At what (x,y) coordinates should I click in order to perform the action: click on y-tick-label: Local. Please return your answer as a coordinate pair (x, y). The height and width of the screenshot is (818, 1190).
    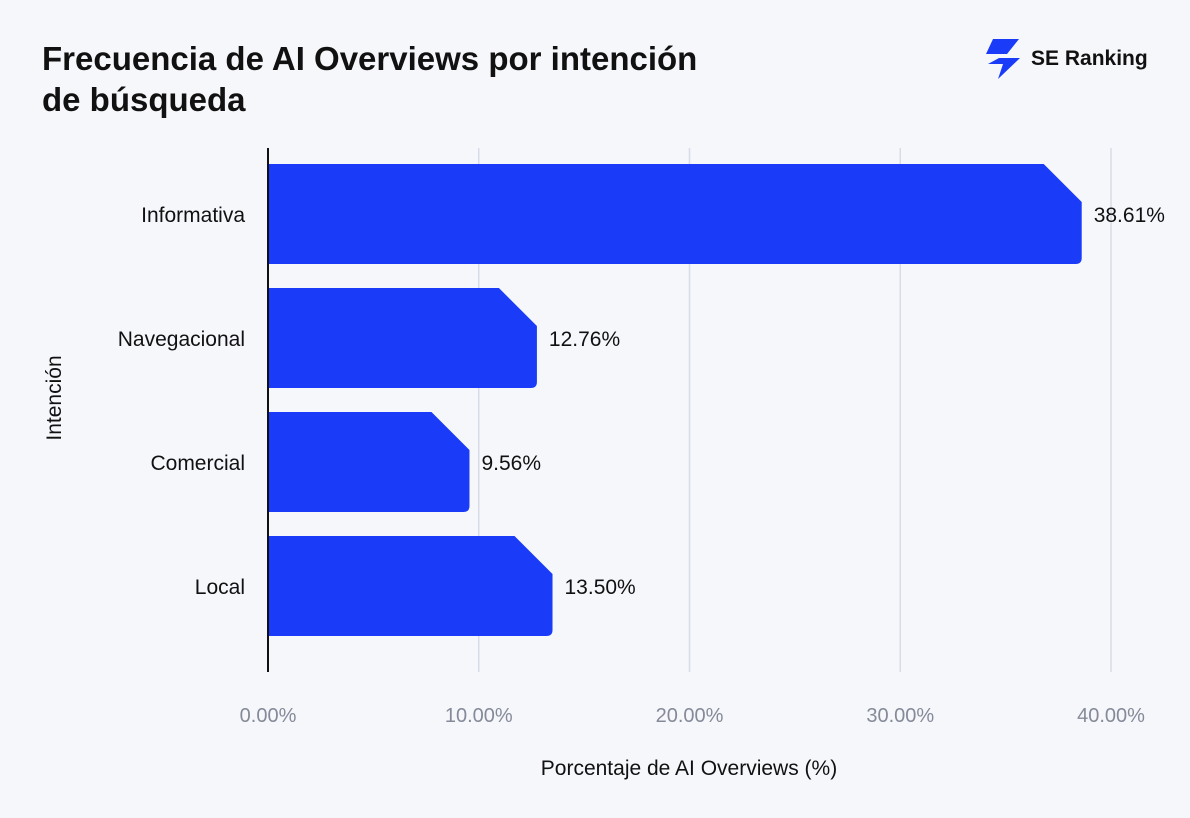
    Looking at the image, I should click on (220, 587).